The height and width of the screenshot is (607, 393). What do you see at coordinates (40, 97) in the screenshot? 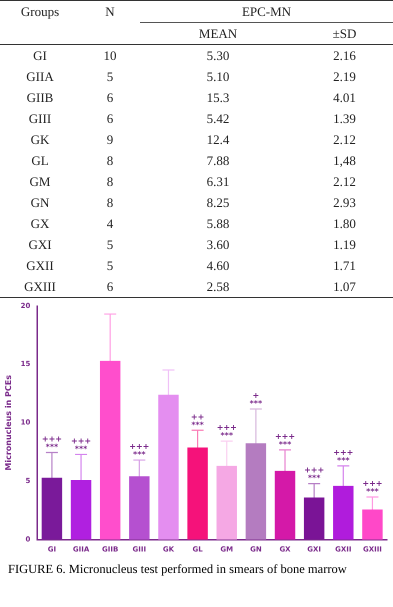
I see `category-label: GIIB` at bounding box center [40, 97].